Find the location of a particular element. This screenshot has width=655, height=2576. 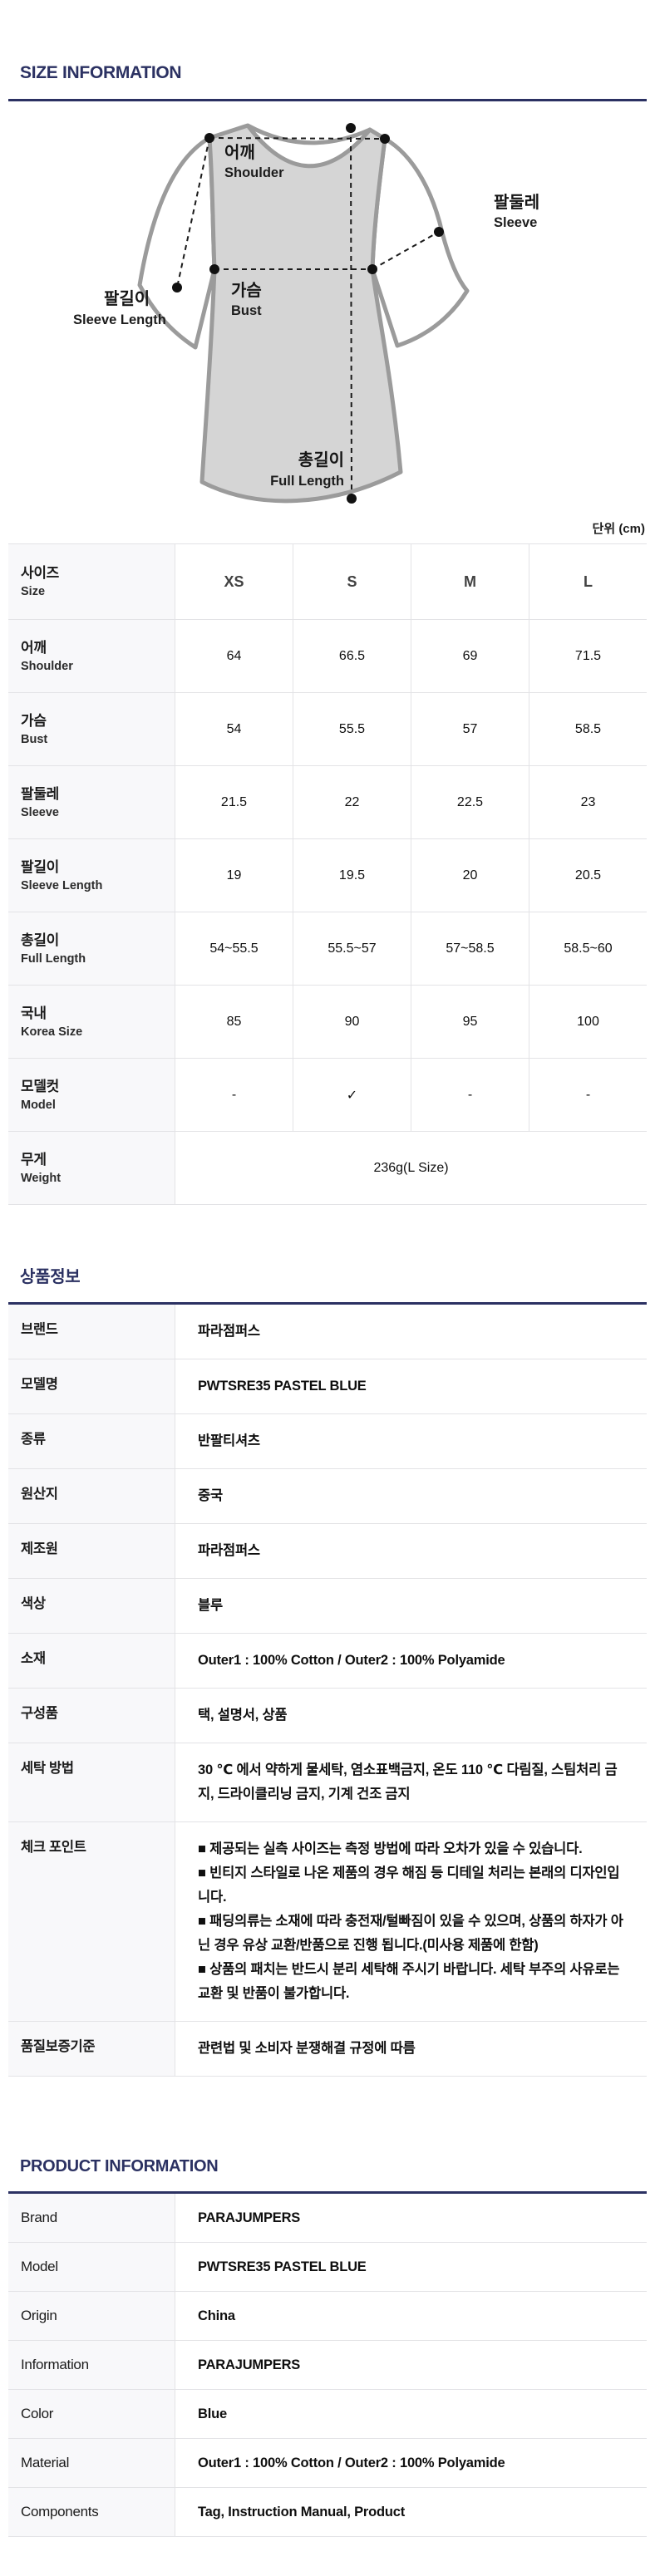

row-value: 관련법 및 소비자 분쟁해결 규정에 따름 is located at coordinates (411, 2049).